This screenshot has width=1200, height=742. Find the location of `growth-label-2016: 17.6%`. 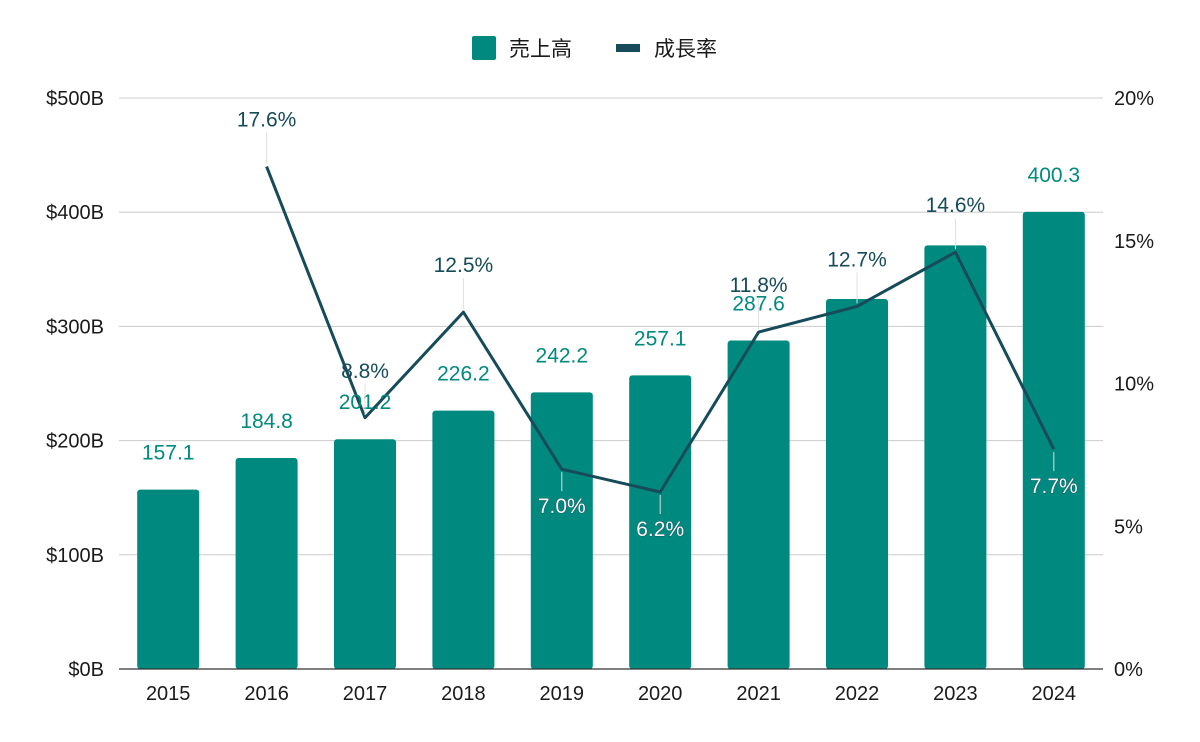

growth-label-2016: 17.6% is located at coordinates (267, 120).